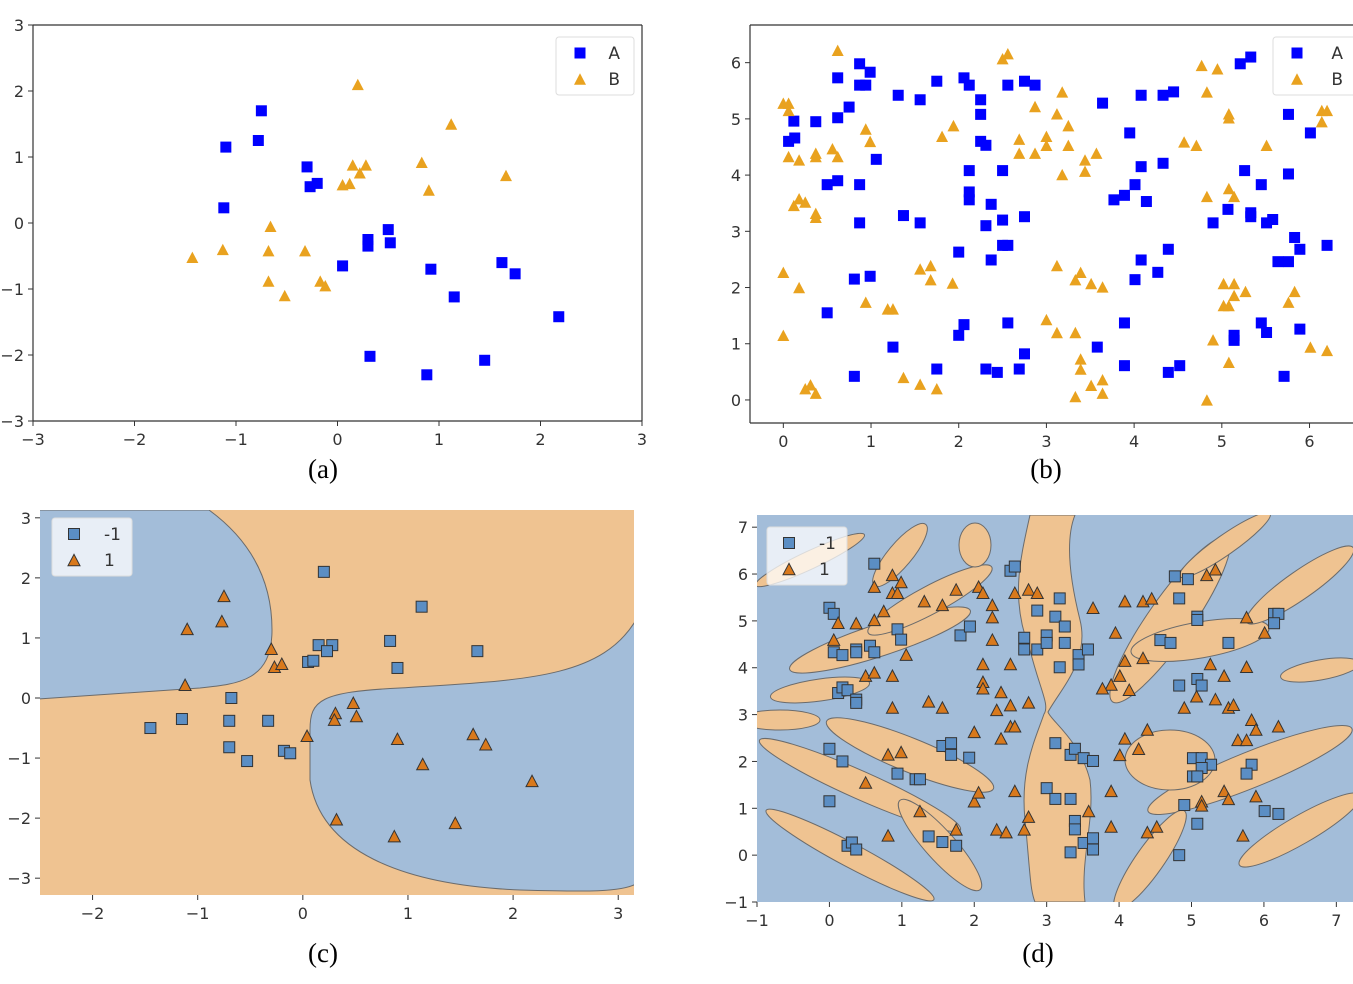 The image size is (1353, 984). Describe the element at coordinates (513, 913) in the screenshot. I see `x-tick-label: 2` at that location.